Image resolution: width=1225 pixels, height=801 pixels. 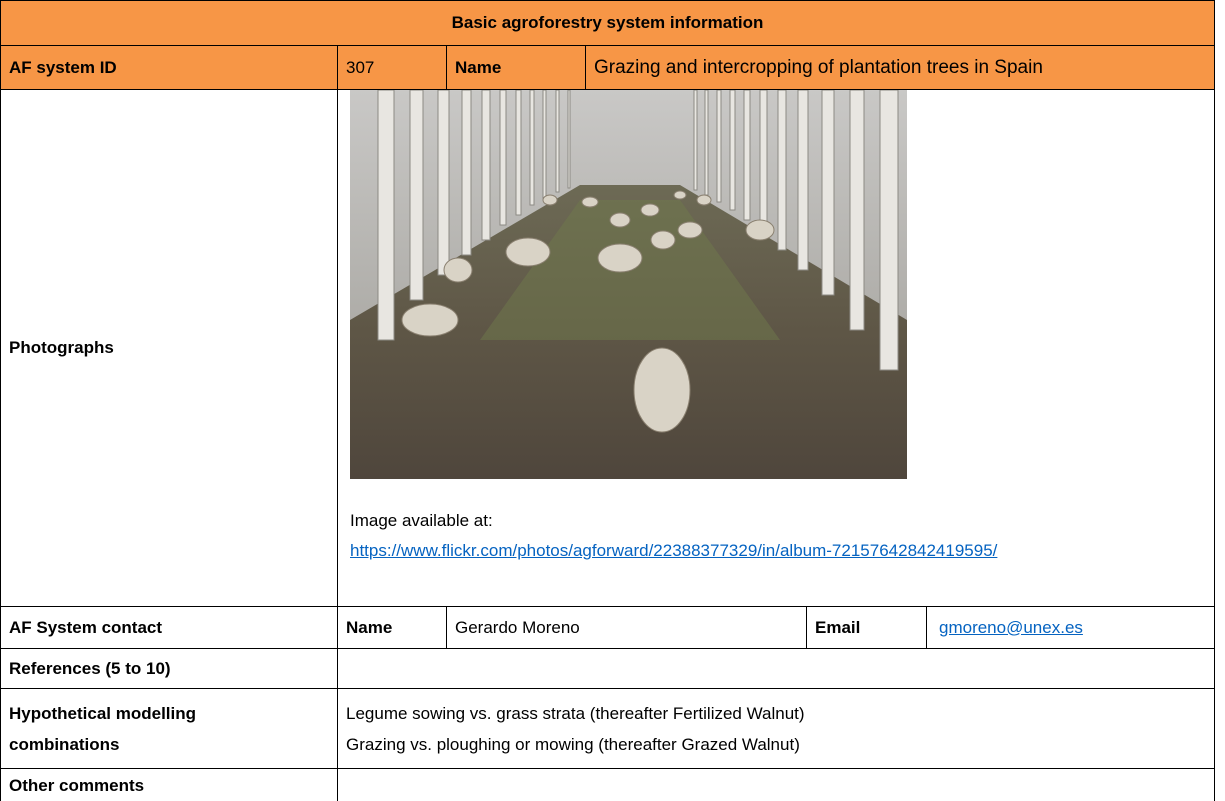 I want to click on modelling-label-cell: Hypothetical modelling combinations, so click(x=169, y=728).